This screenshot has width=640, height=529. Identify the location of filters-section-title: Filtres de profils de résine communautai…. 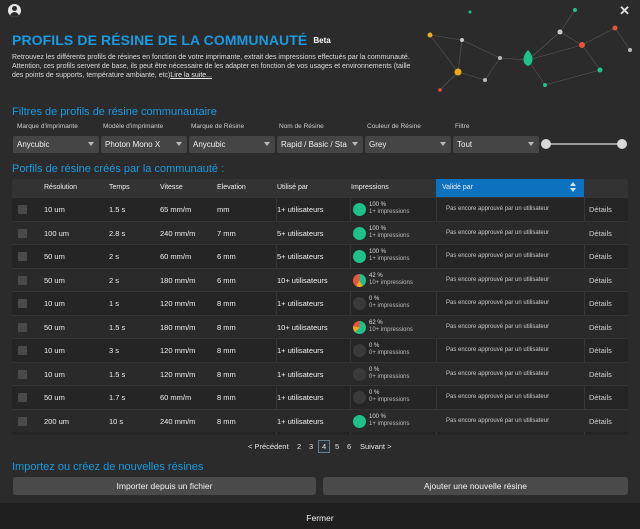
(114, 112).